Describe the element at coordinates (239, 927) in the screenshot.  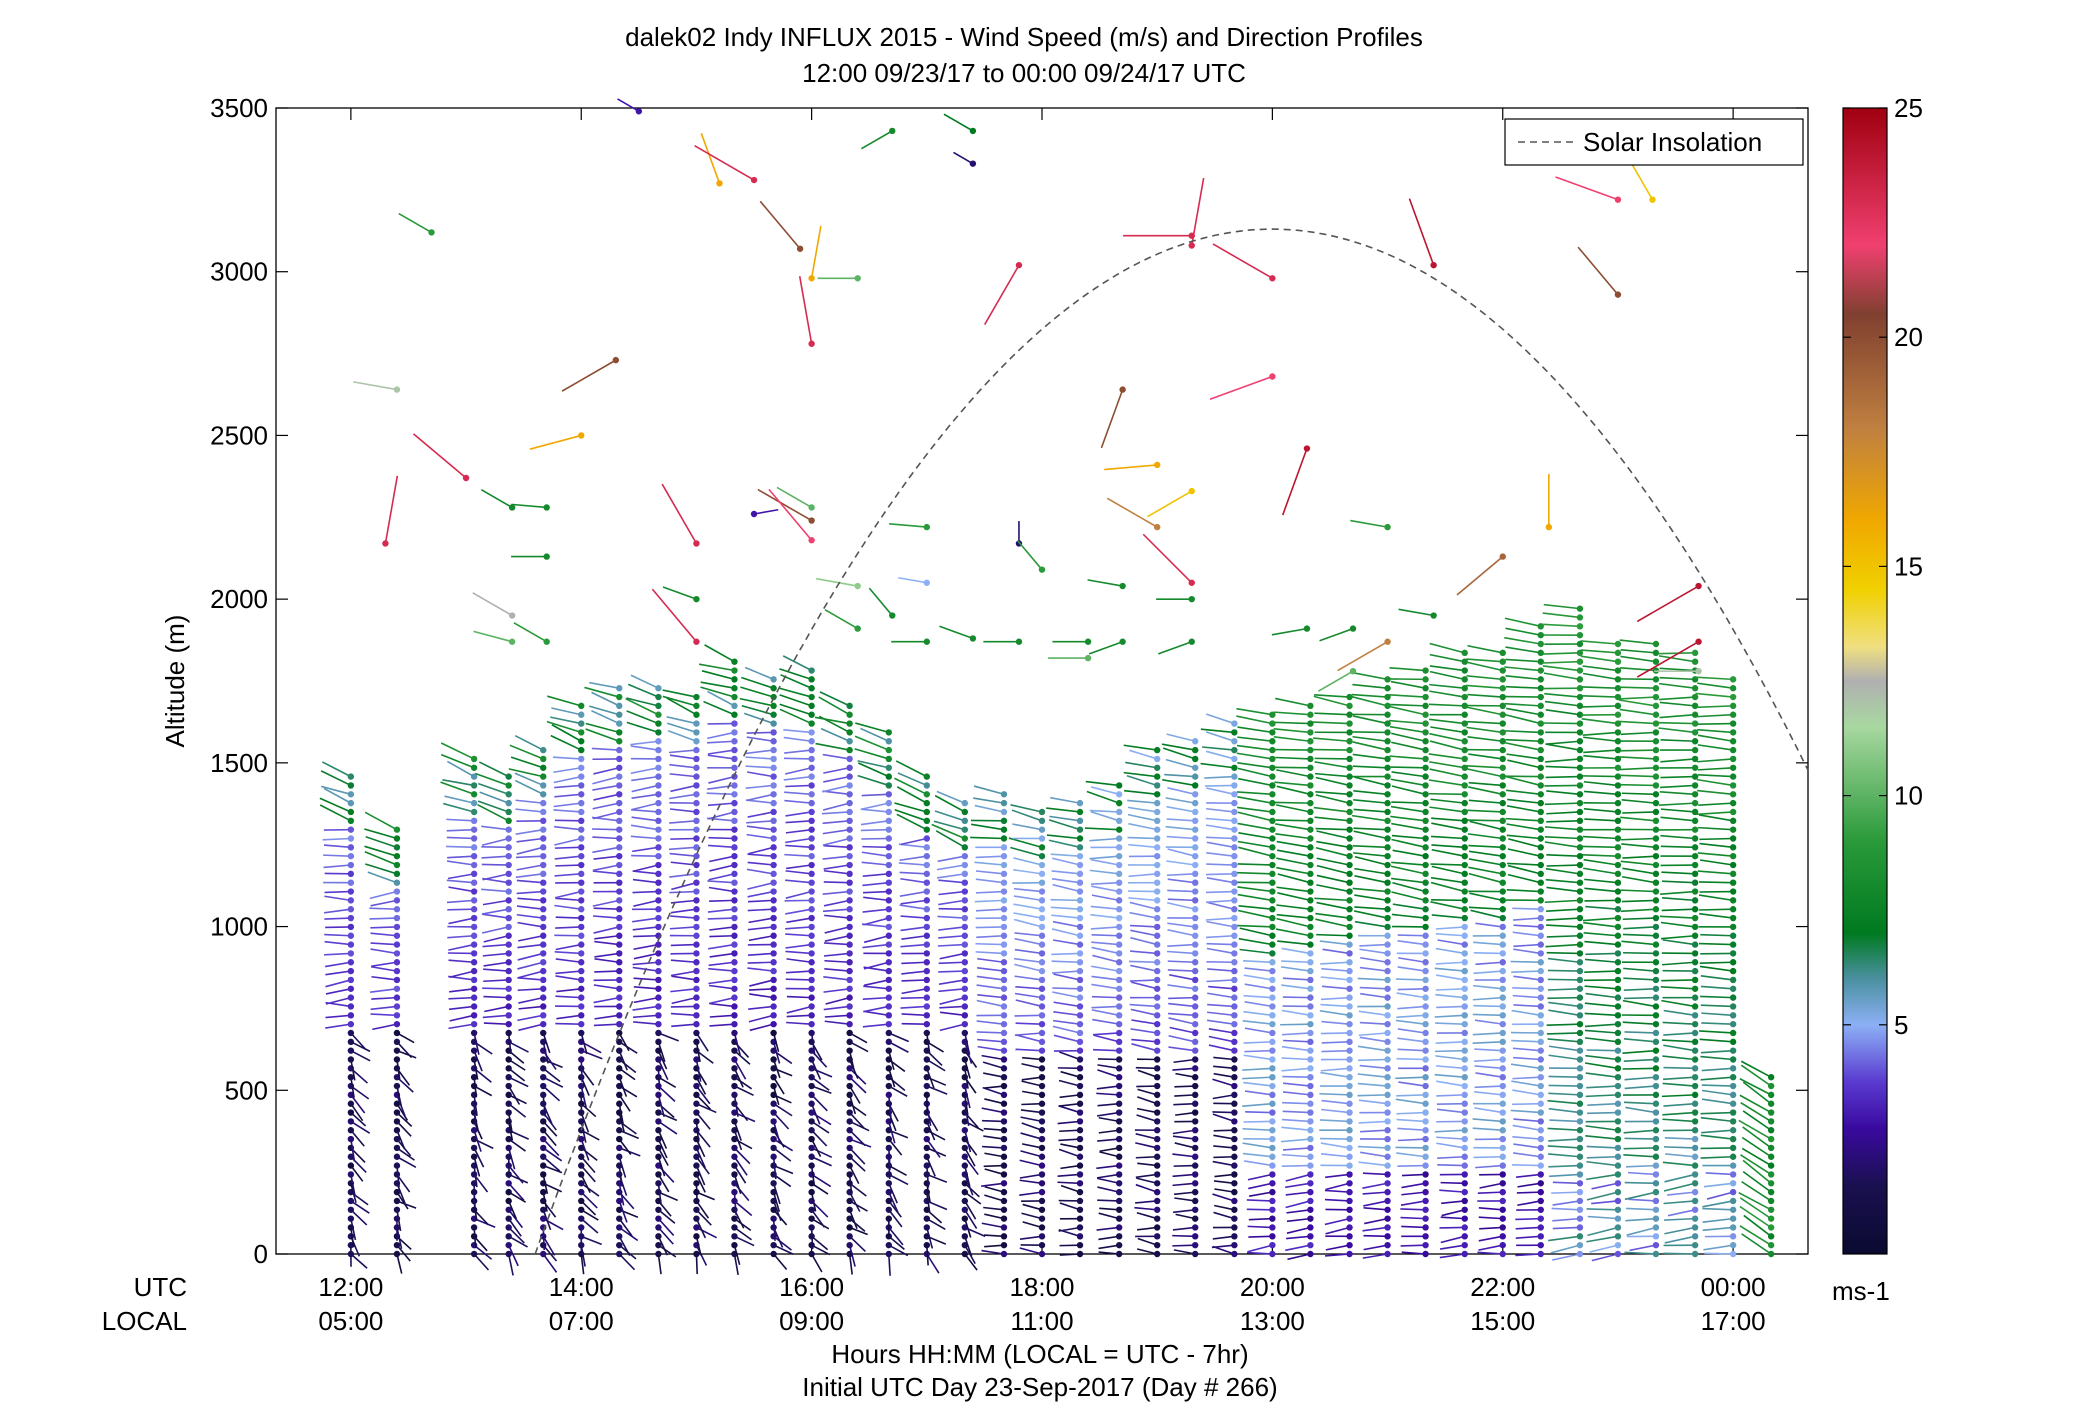
I see `y-tick-label: 1000` at that location.